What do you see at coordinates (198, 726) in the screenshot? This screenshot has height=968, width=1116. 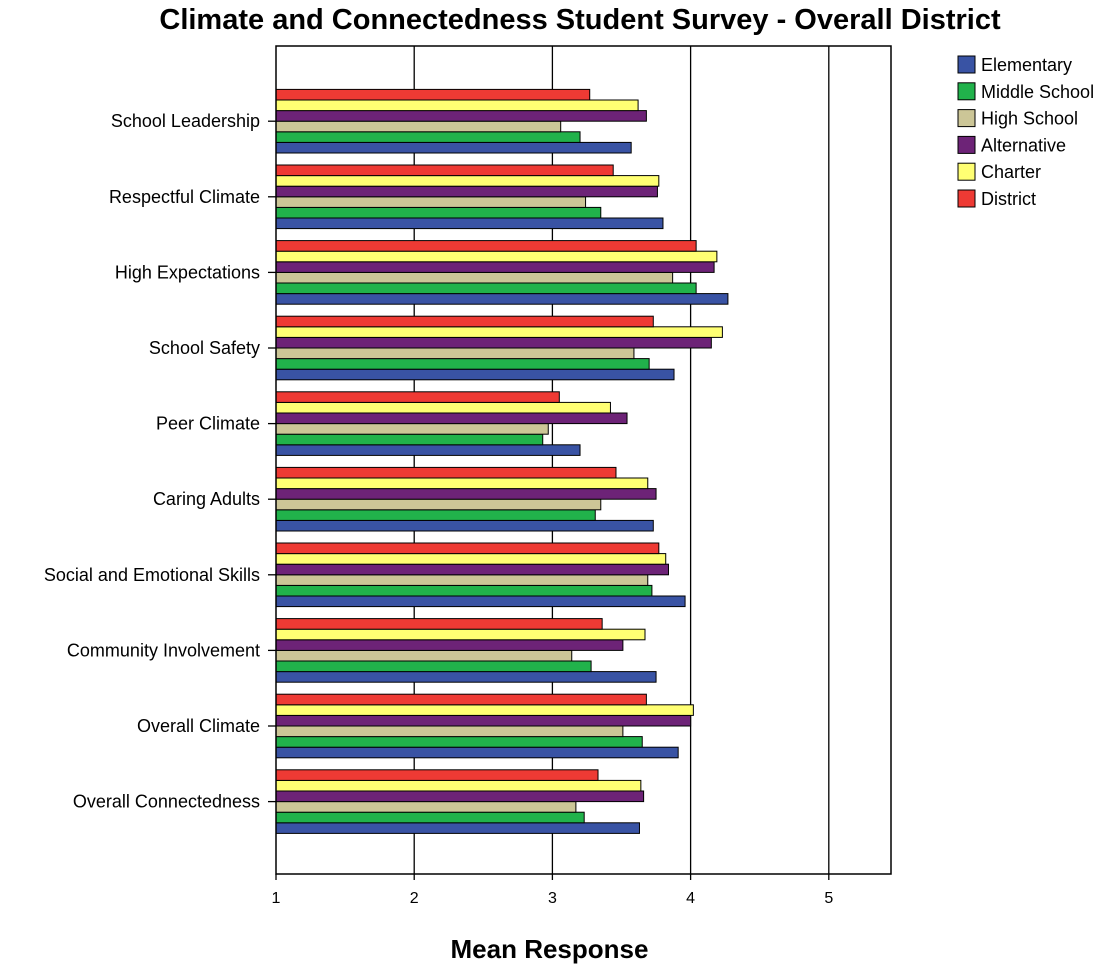 I see `category-label: Overall Climate` at bounding box center [198, 726].